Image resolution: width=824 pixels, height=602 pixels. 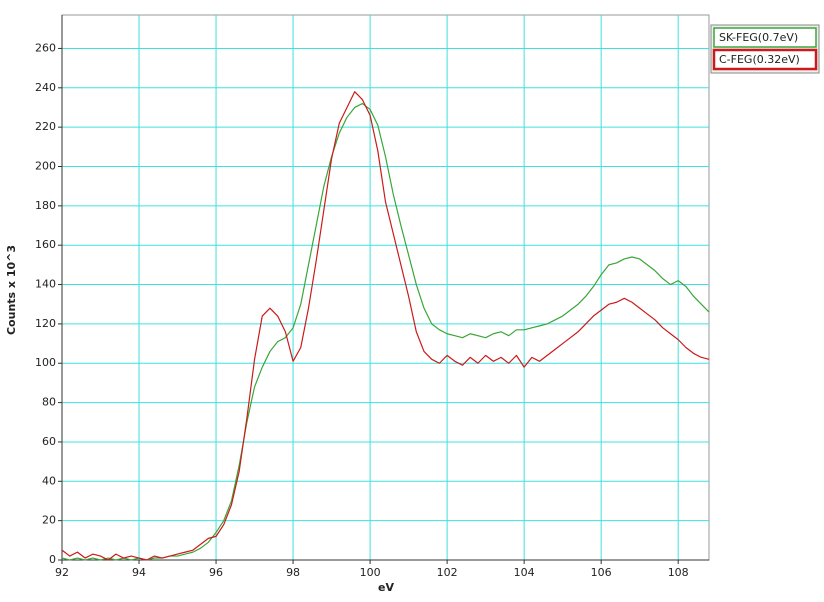 I want to click on y-tick-label: 100, so click(x=45, y=362).